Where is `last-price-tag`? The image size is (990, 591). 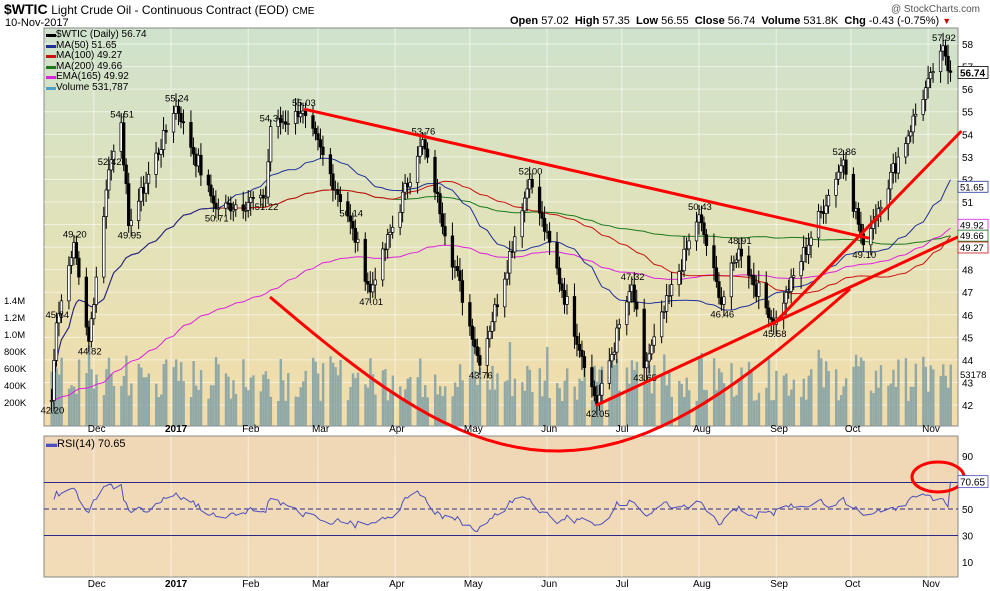 last-price-tag is located at coordinates (973, 72).